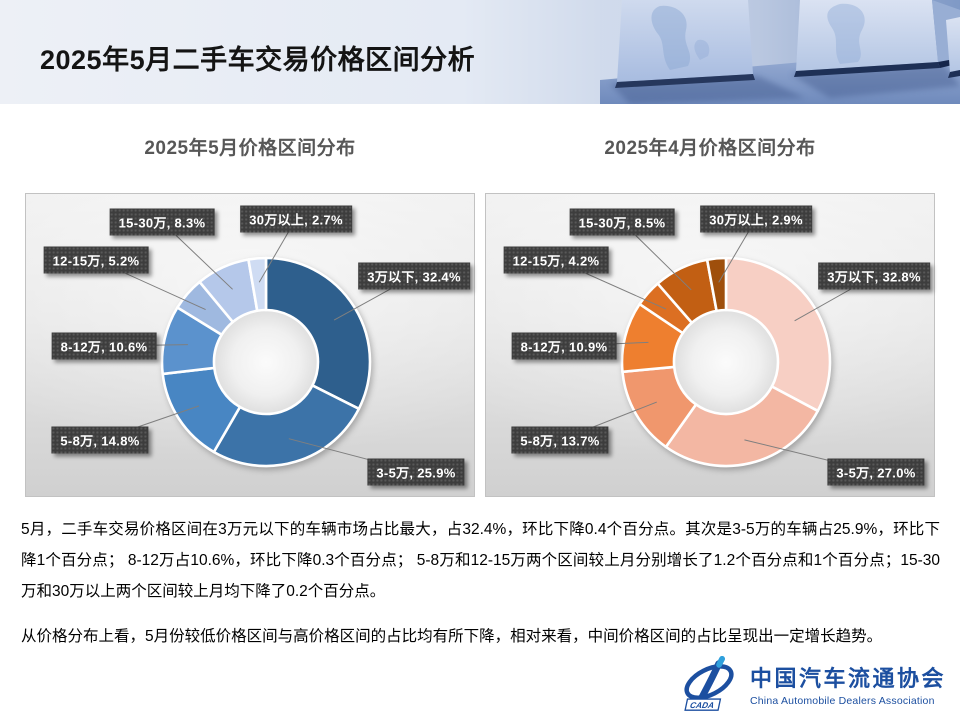  Describe the element at coordinates (296, 219) in the screenshot. I see `segment-callout-30万以上: 30万以上, 2.7%` at that location.